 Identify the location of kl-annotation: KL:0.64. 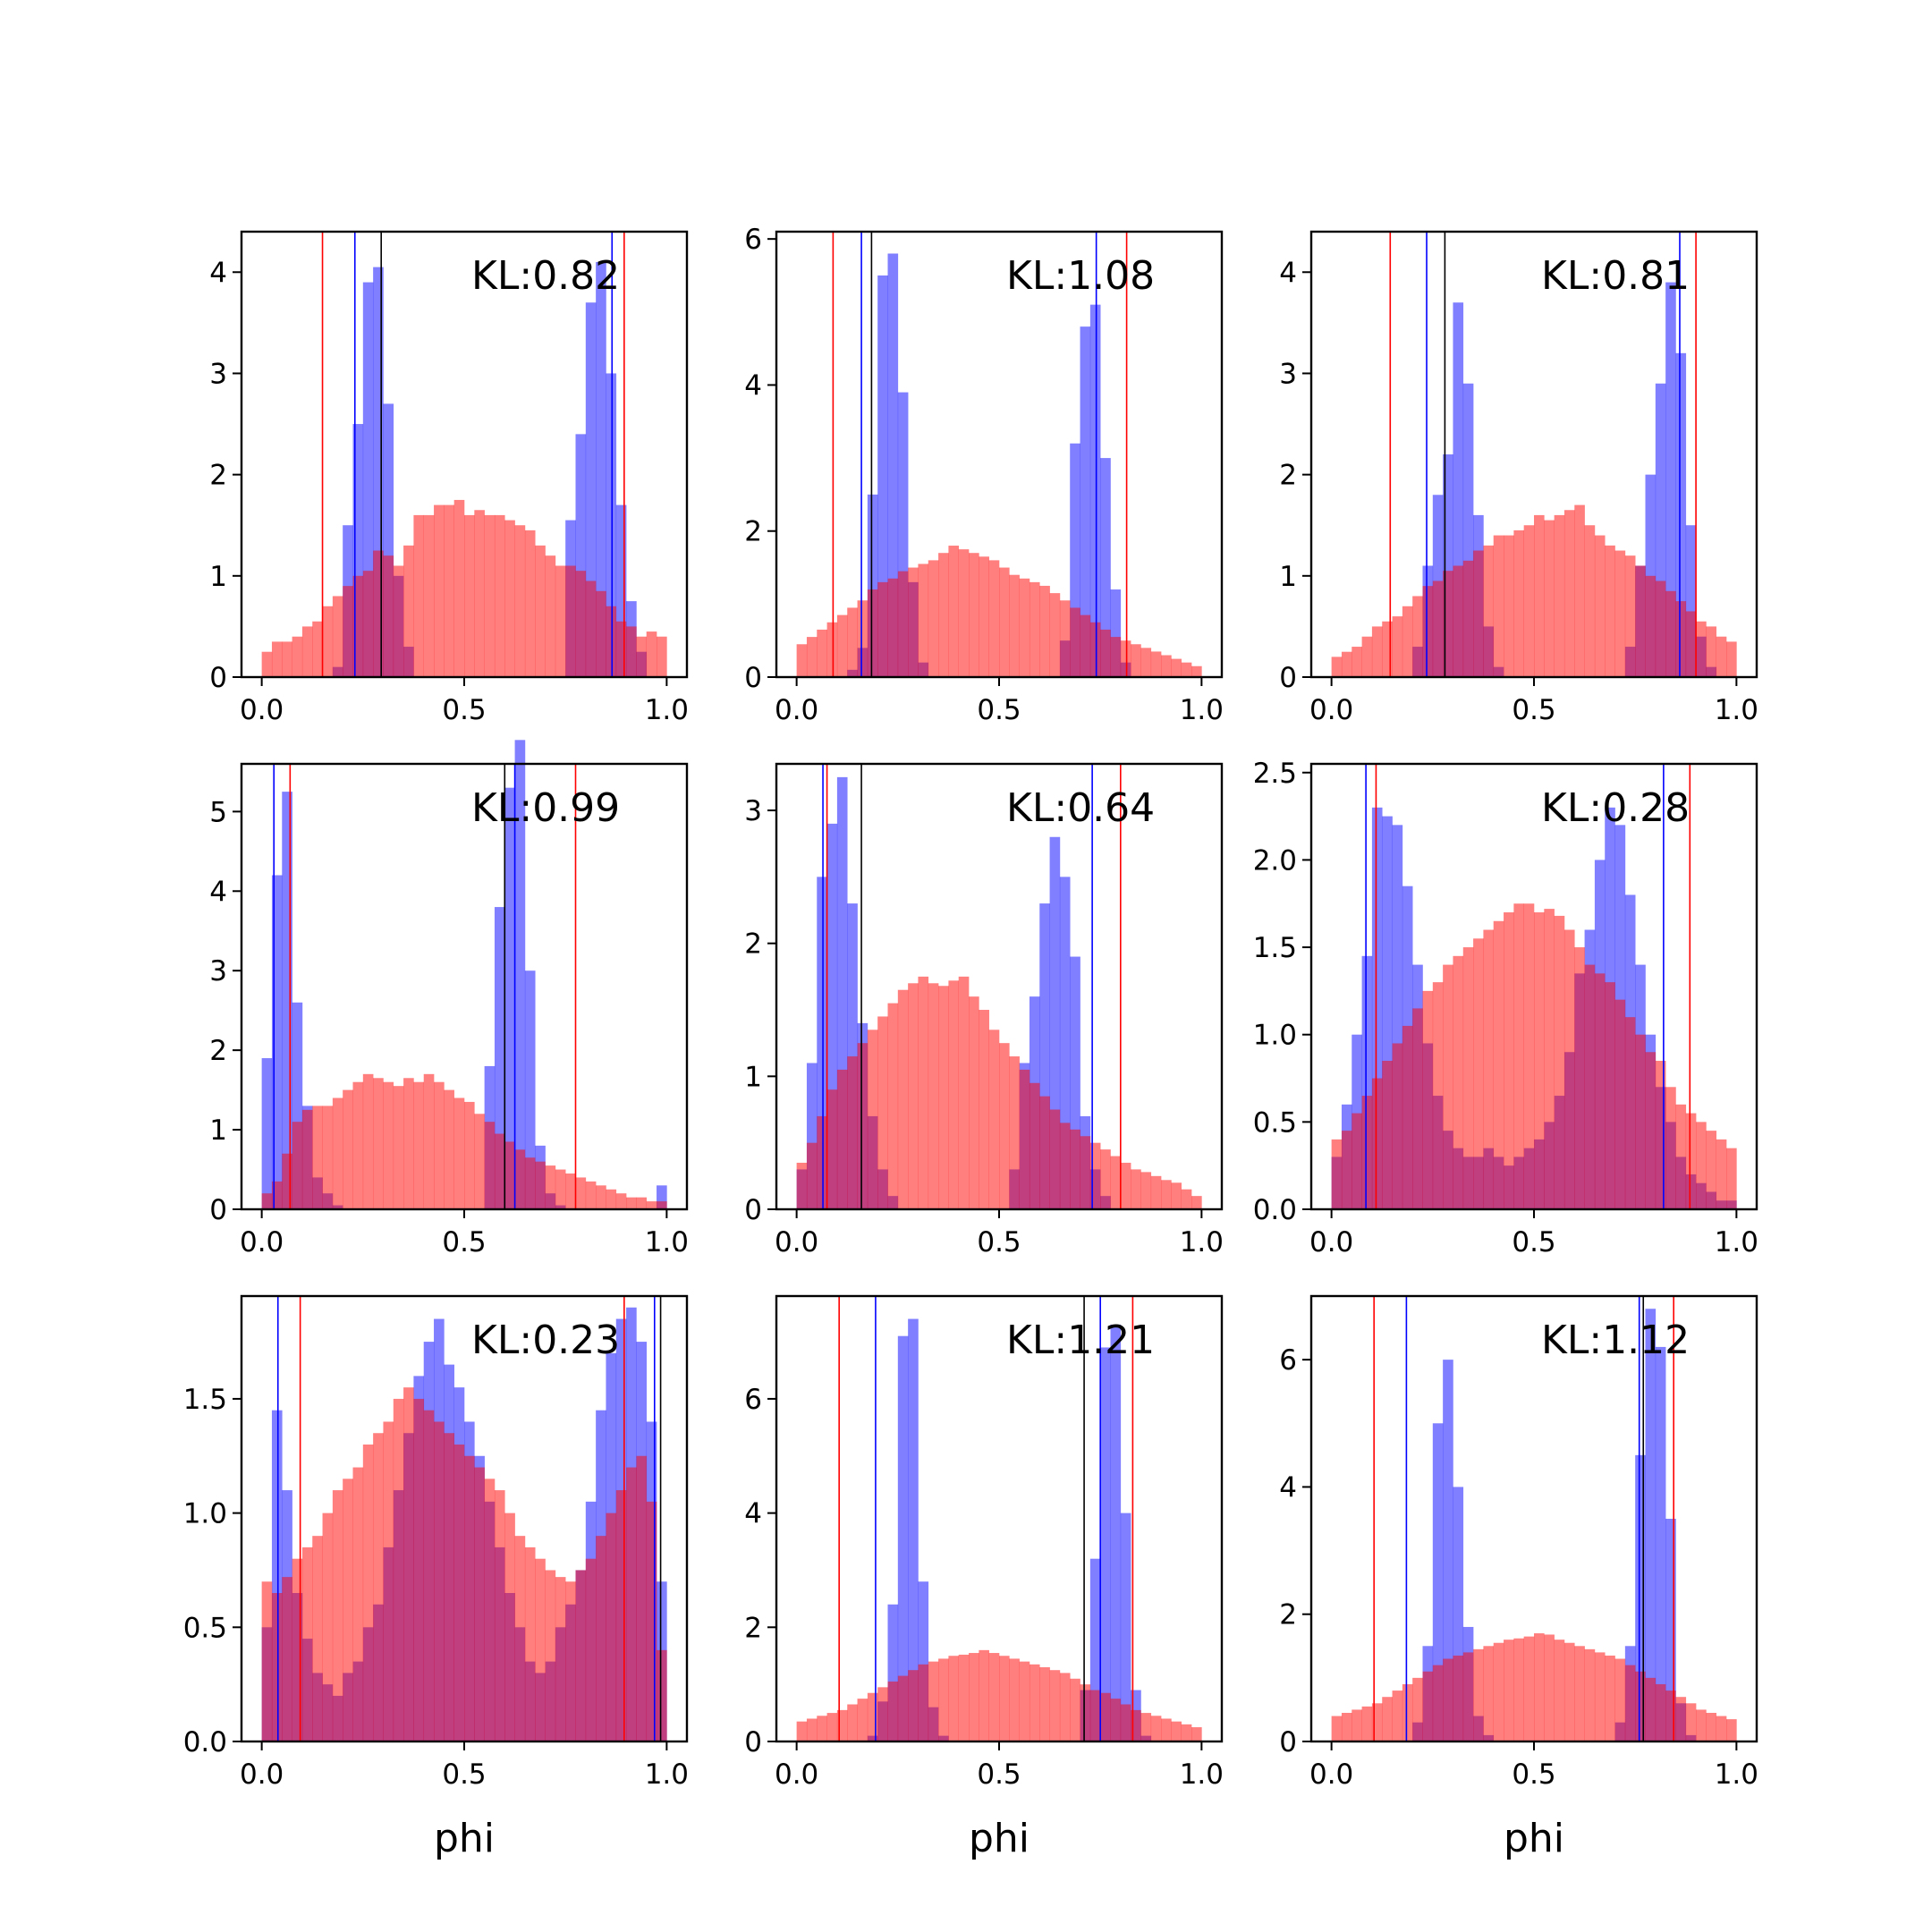
(1080, 808).